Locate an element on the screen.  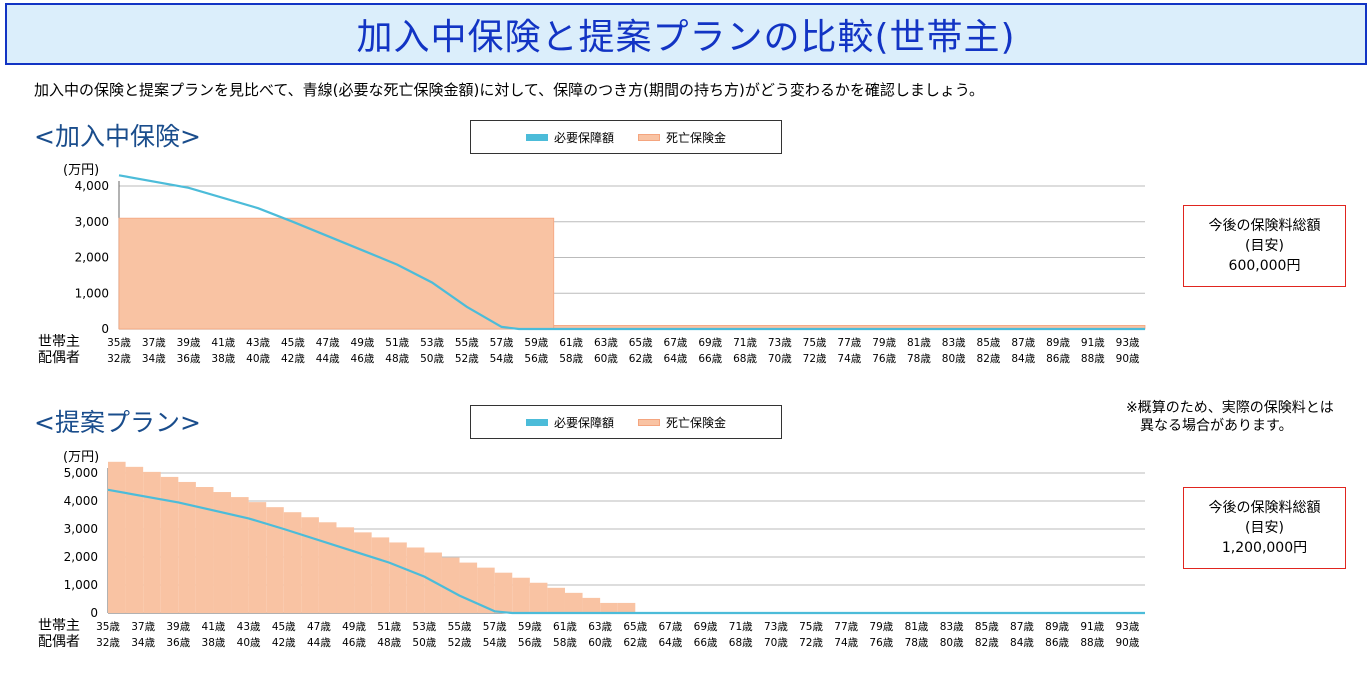
x-tick-label-spouse: 50歳 is located at coordinates (432, 359).